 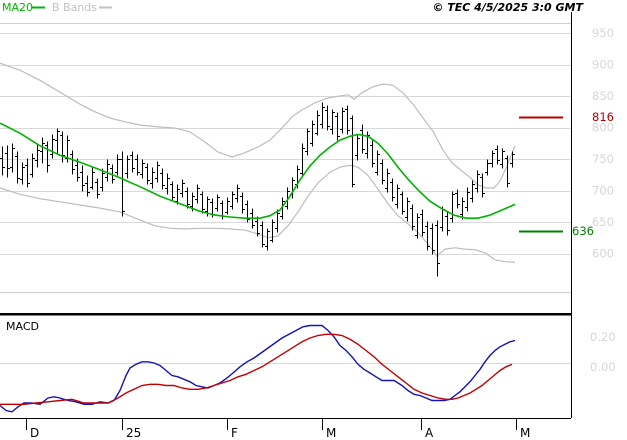 I want to click on price-tick-label-800: 800, so click(x=603, y=128).